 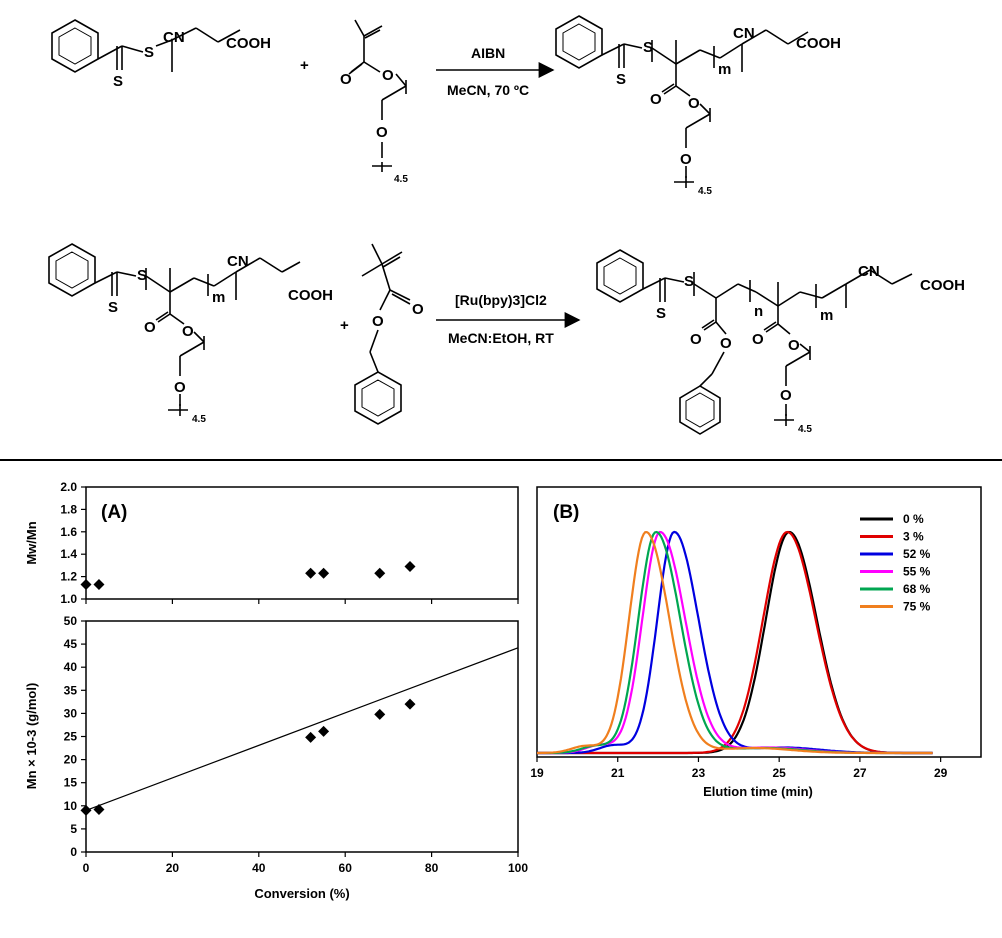 I want to click on product2-cooh-label: COOH, so click(x=942, y=285).